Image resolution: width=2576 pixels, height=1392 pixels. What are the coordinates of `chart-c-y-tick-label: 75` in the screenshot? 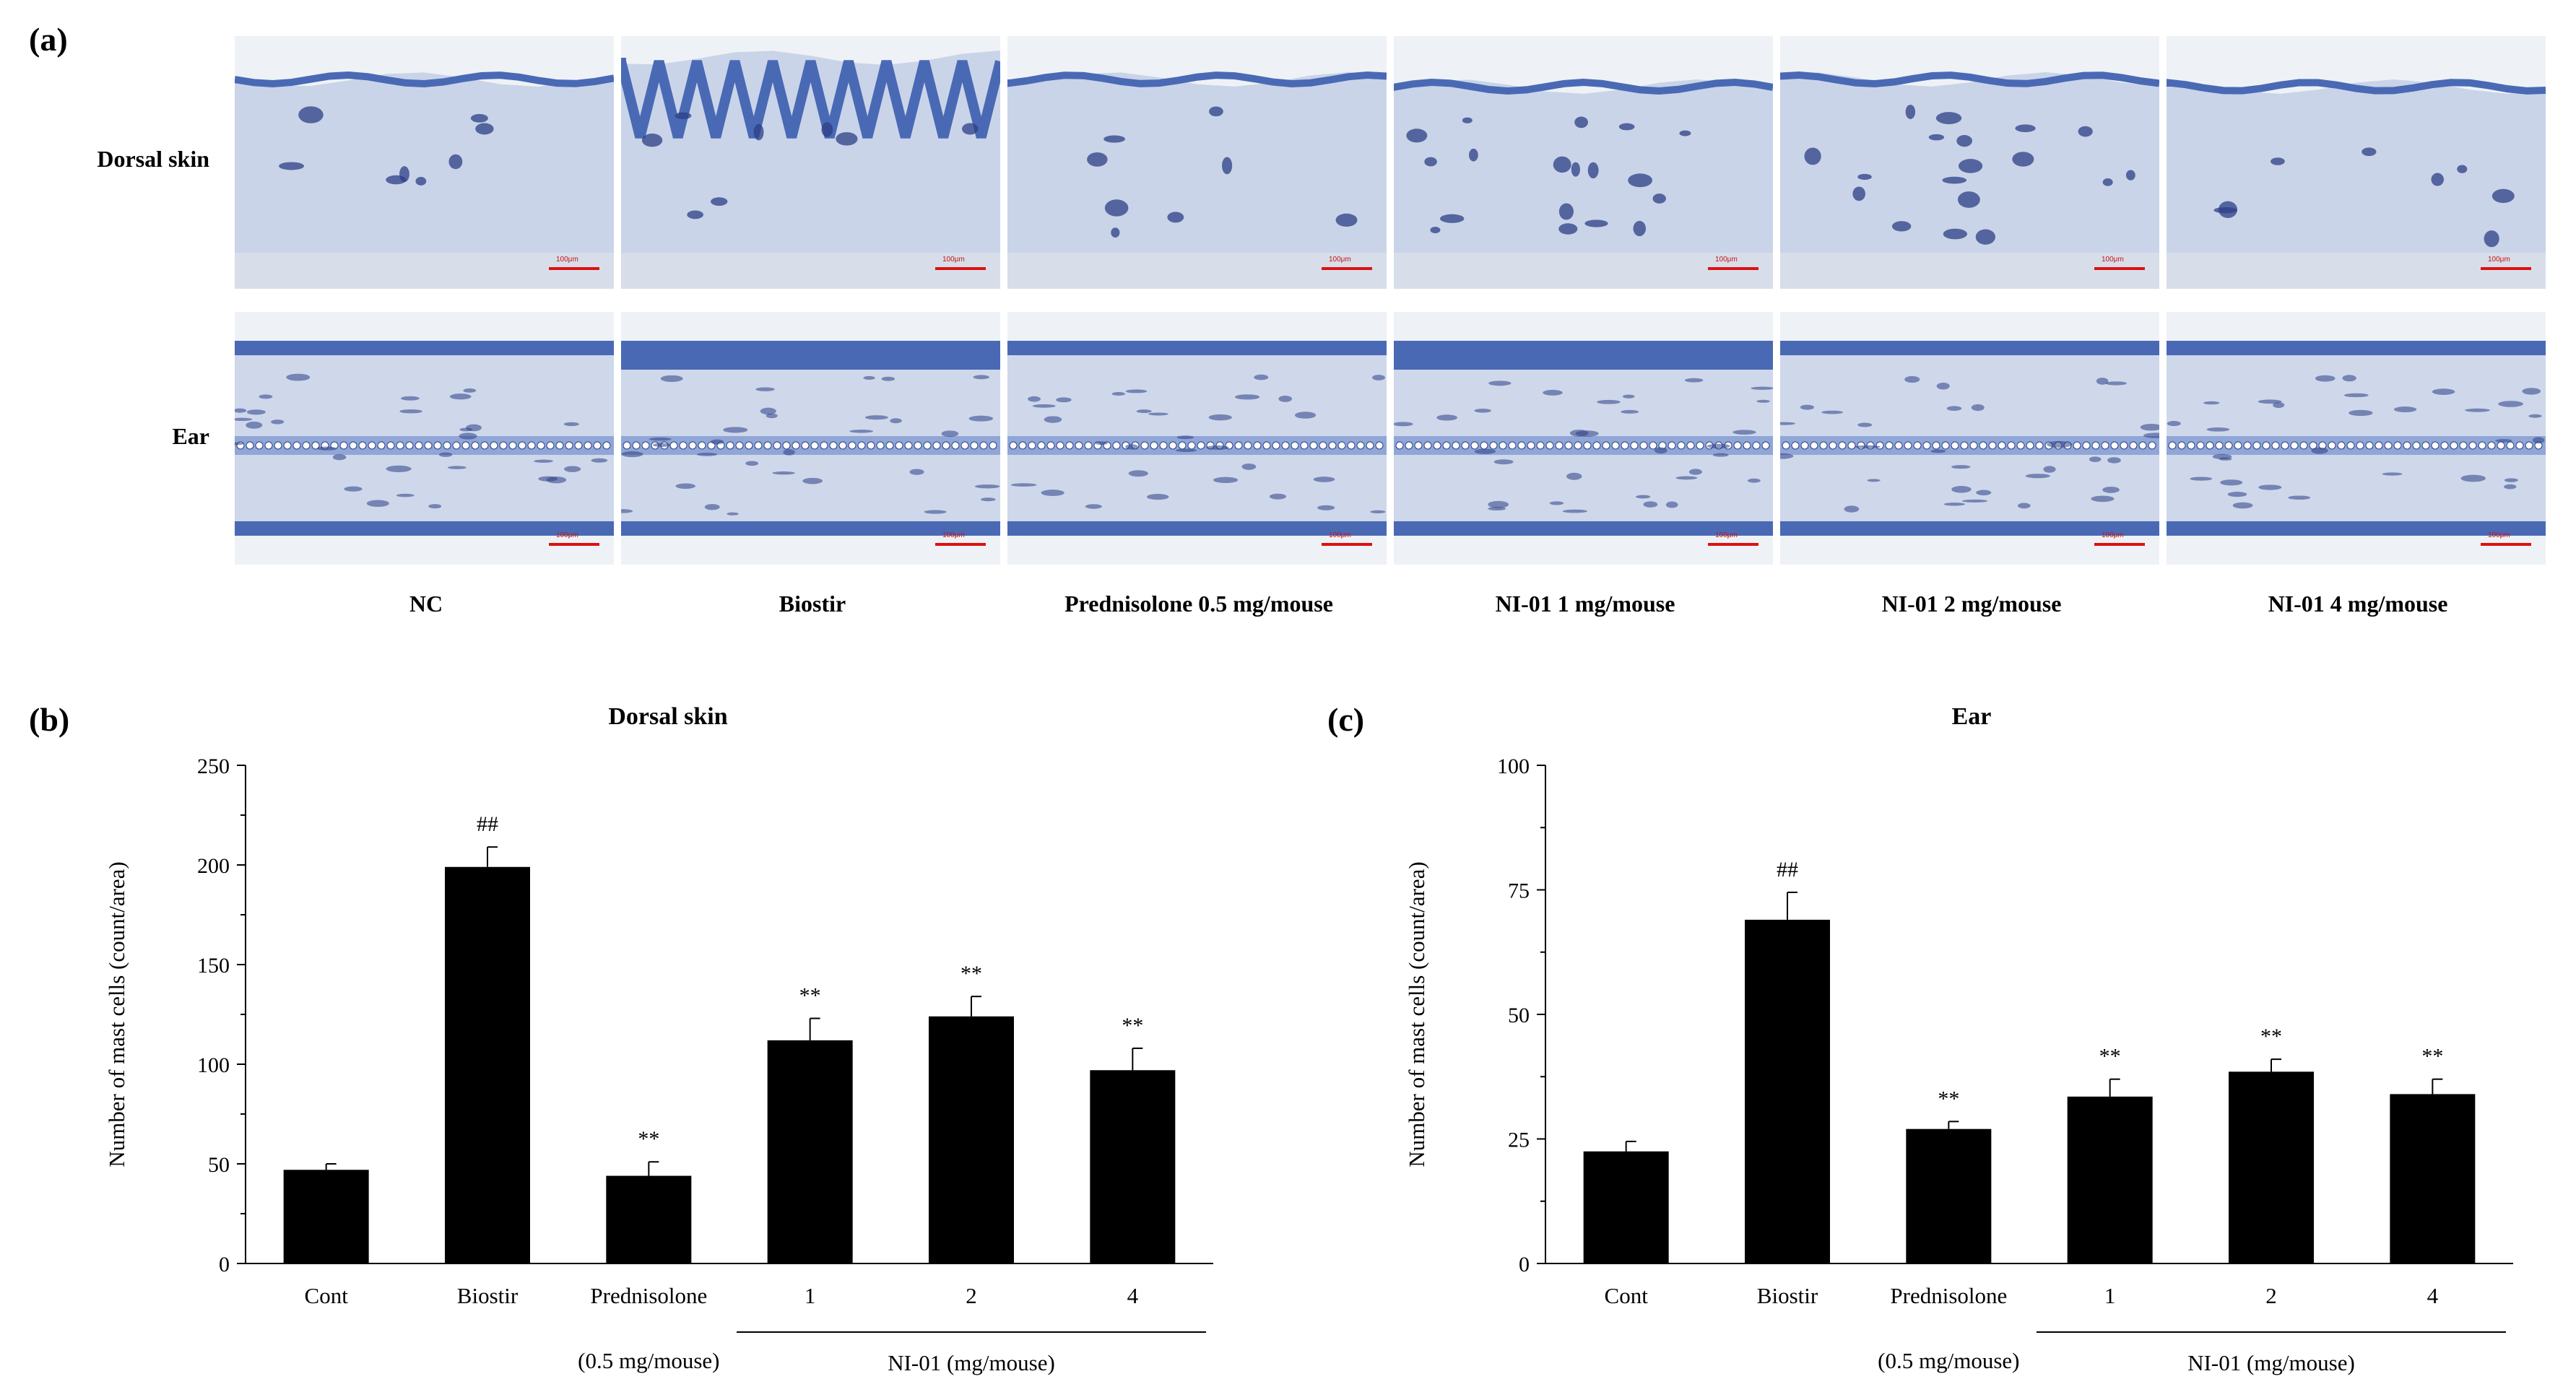 It's located at (1519, 891).